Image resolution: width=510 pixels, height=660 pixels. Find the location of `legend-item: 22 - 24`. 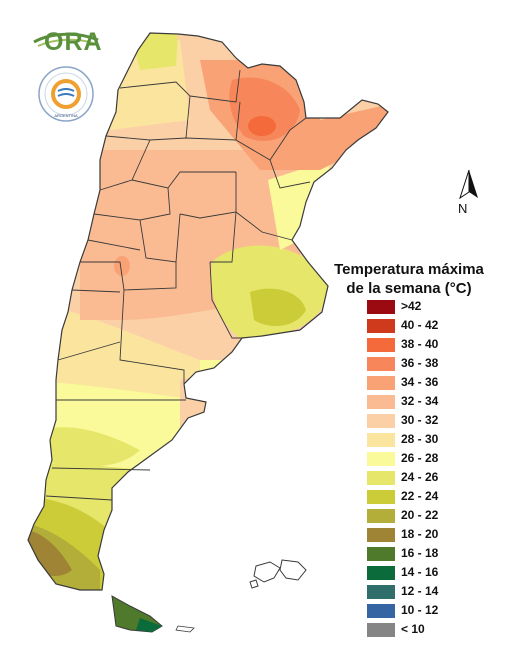

legend-item: 22 - 24 is located at coordinates (437, 497).